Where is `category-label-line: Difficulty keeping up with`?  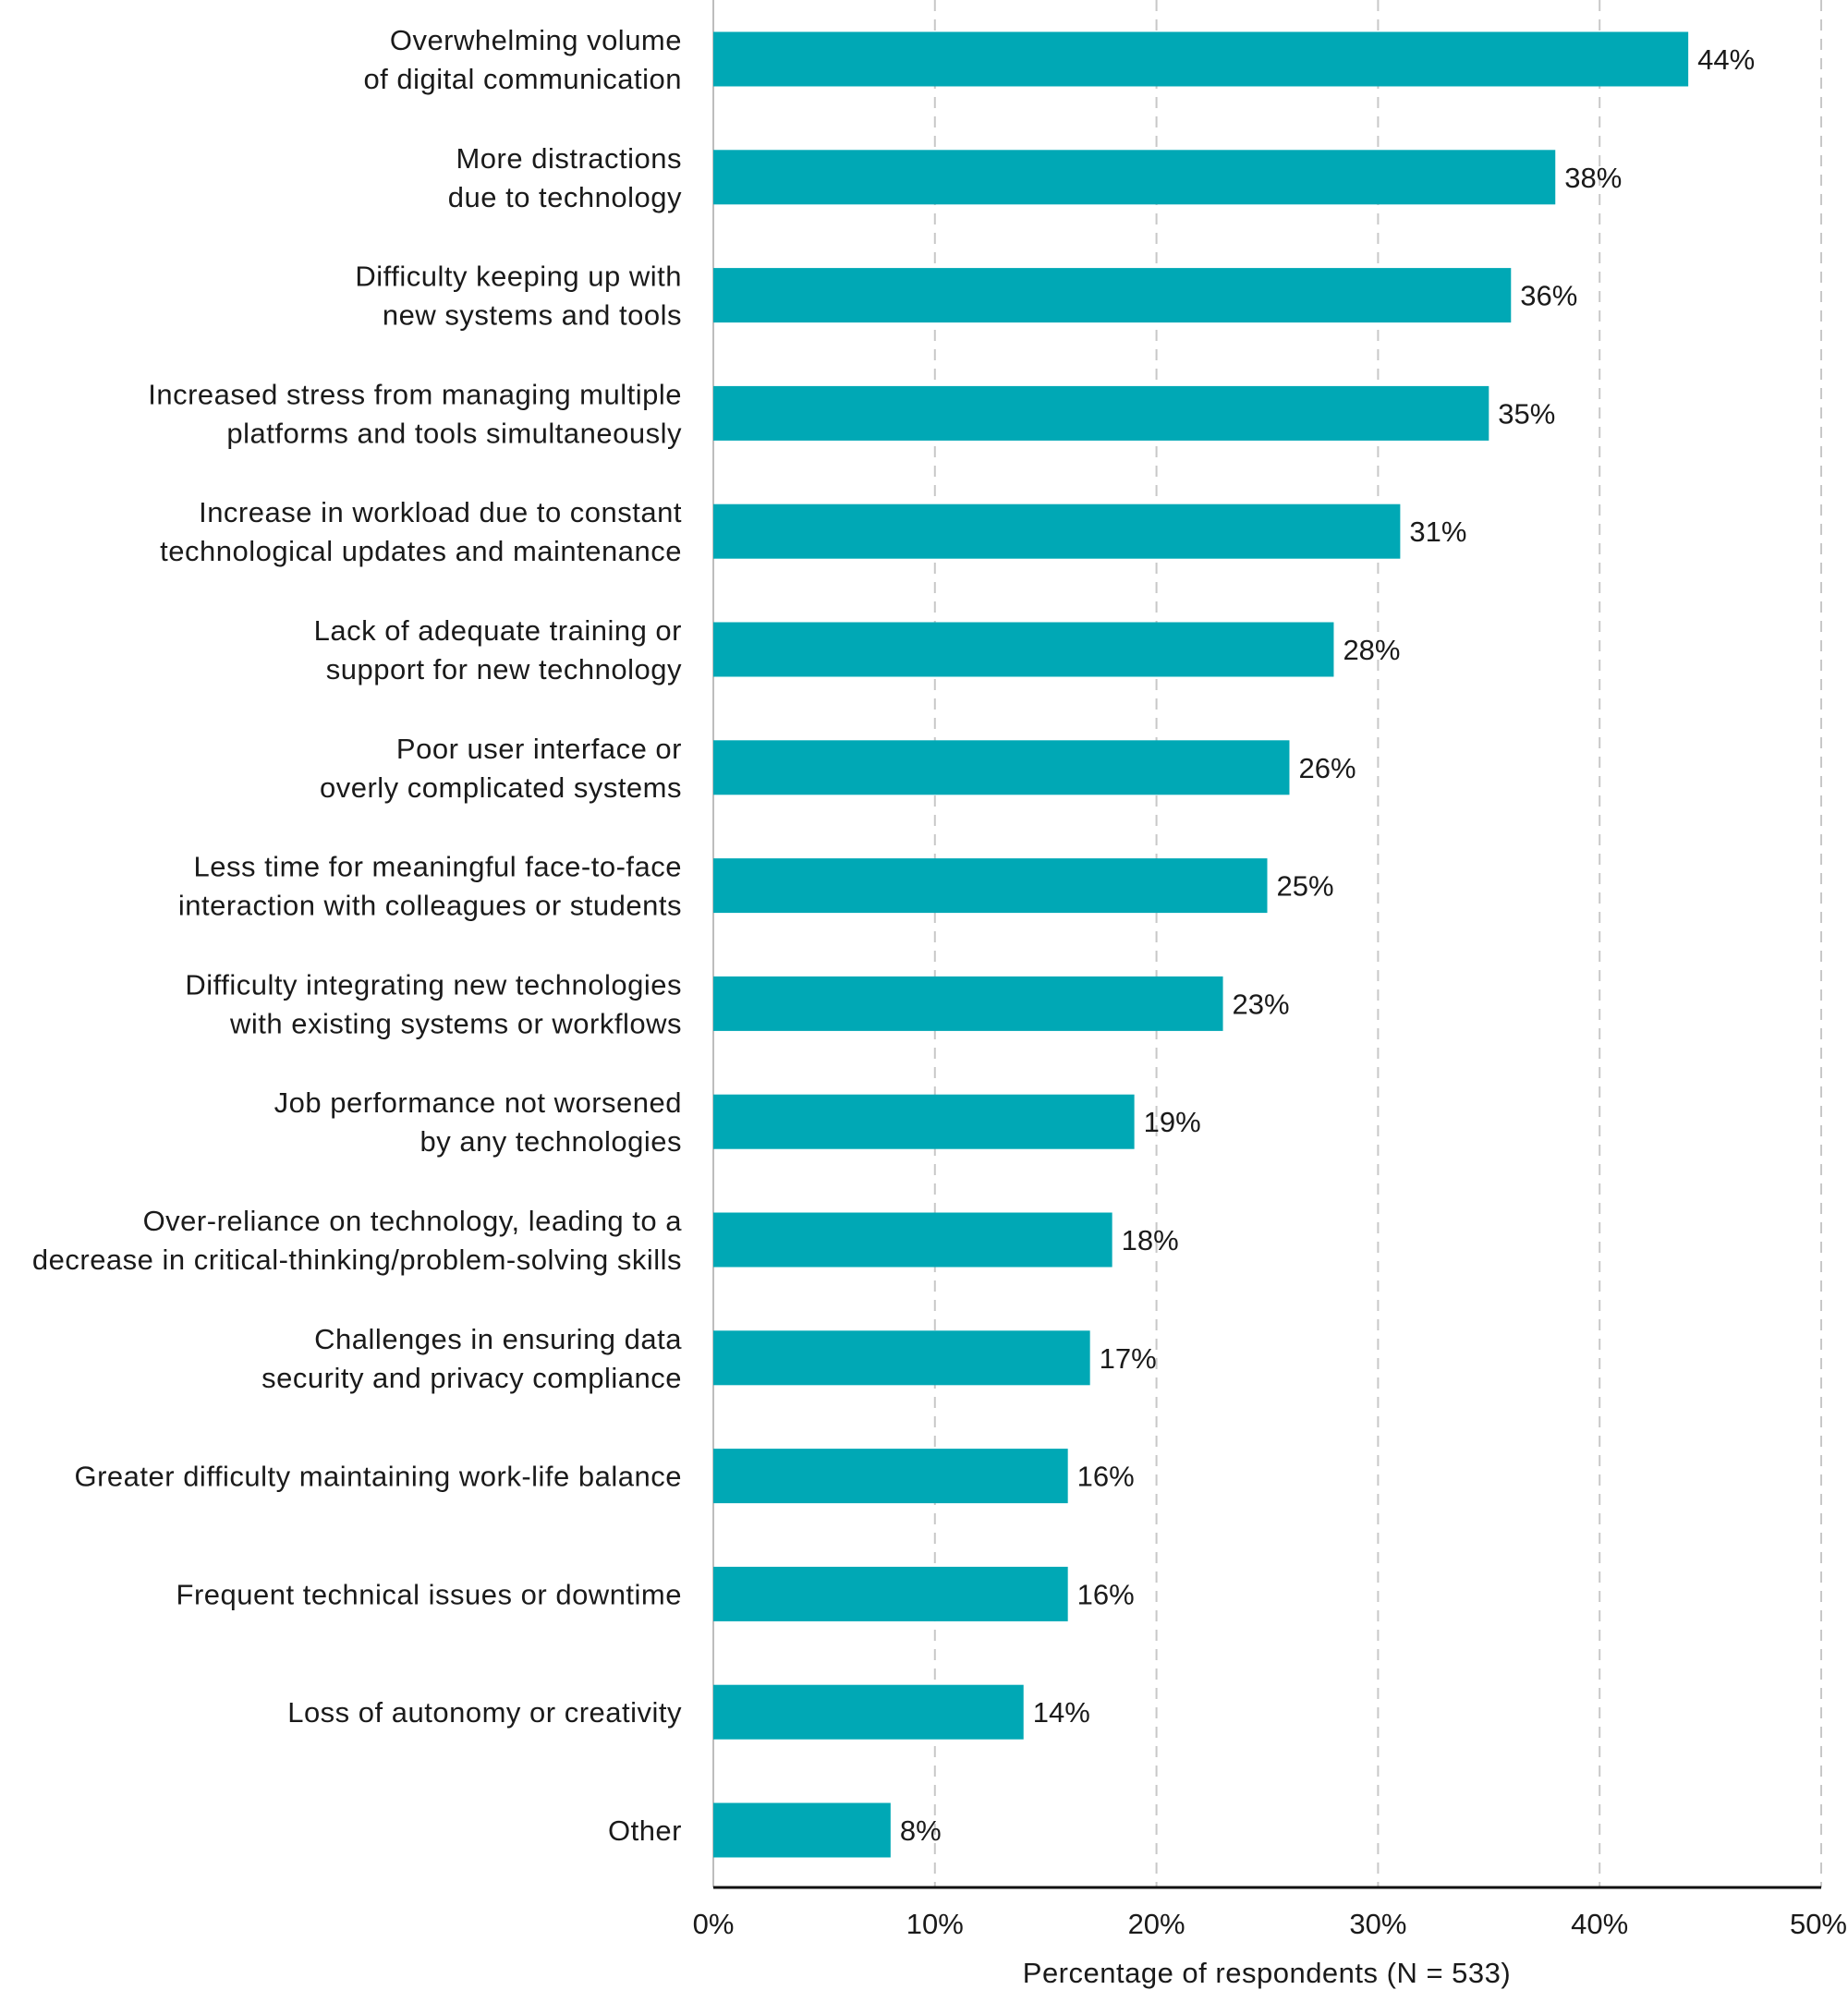 category-label-line: Difficulty keeping up with is located at coordinates (518, 277).